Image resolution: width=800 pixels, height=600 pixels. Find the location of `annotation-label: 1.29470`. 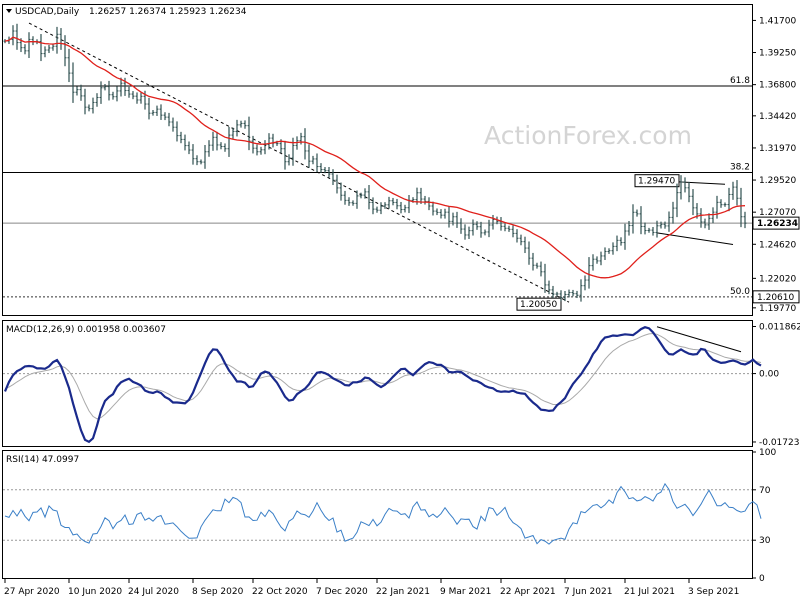

annotation-label: 1.29470 is located at coordinates (656, 182).